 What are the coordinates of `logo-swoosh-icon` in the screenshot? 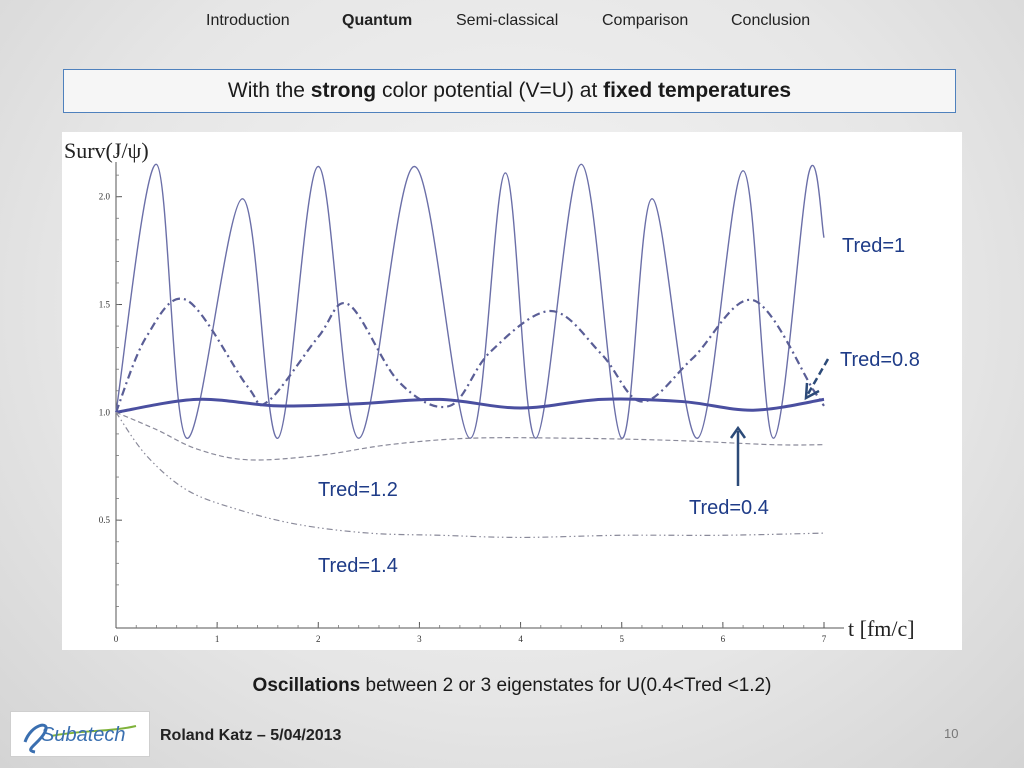 It's located at (80, 738).